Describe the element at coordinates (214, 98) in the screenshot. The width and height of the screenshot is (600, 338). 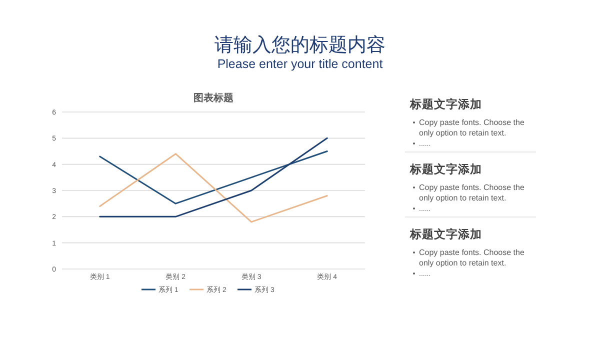
I see `chart-title: 图表标题` at that location.